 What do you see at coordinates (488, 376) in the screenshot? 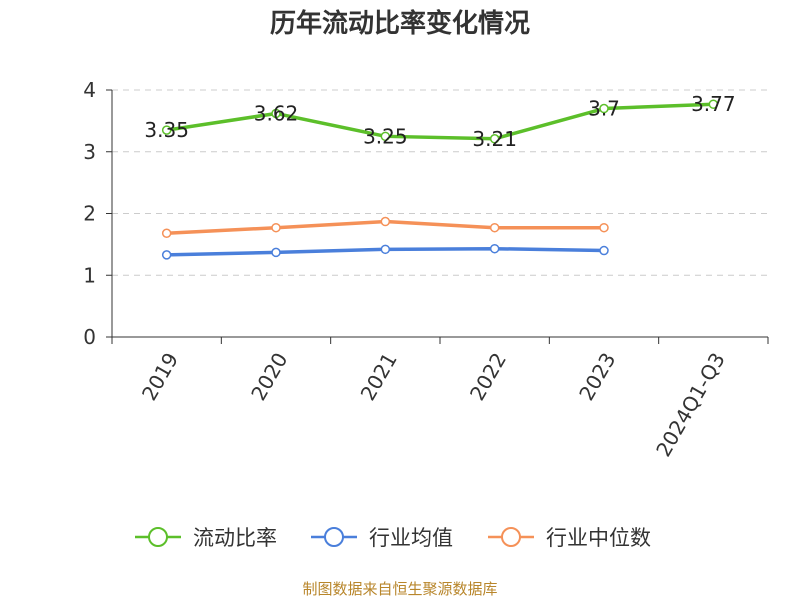
I see `x-tick-label: 2022` at bounding box center [488, 376].